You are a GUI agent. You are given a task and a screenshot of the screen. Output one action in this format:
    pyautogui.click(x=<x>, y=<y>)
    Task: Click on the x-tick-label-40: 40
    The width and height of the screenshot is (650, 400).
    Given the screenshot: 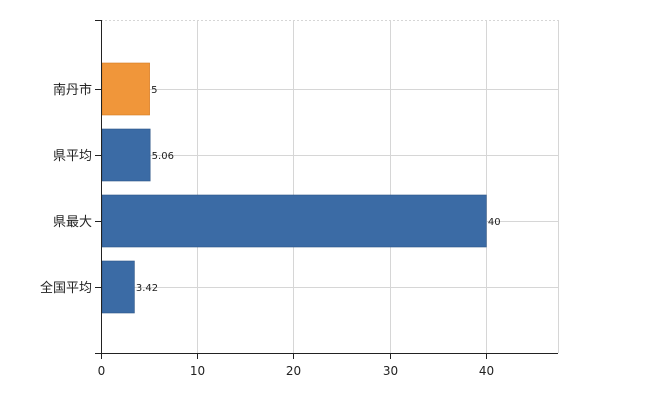 What is the action you would take?
    pyautogui.click(x=486, y=371)
    